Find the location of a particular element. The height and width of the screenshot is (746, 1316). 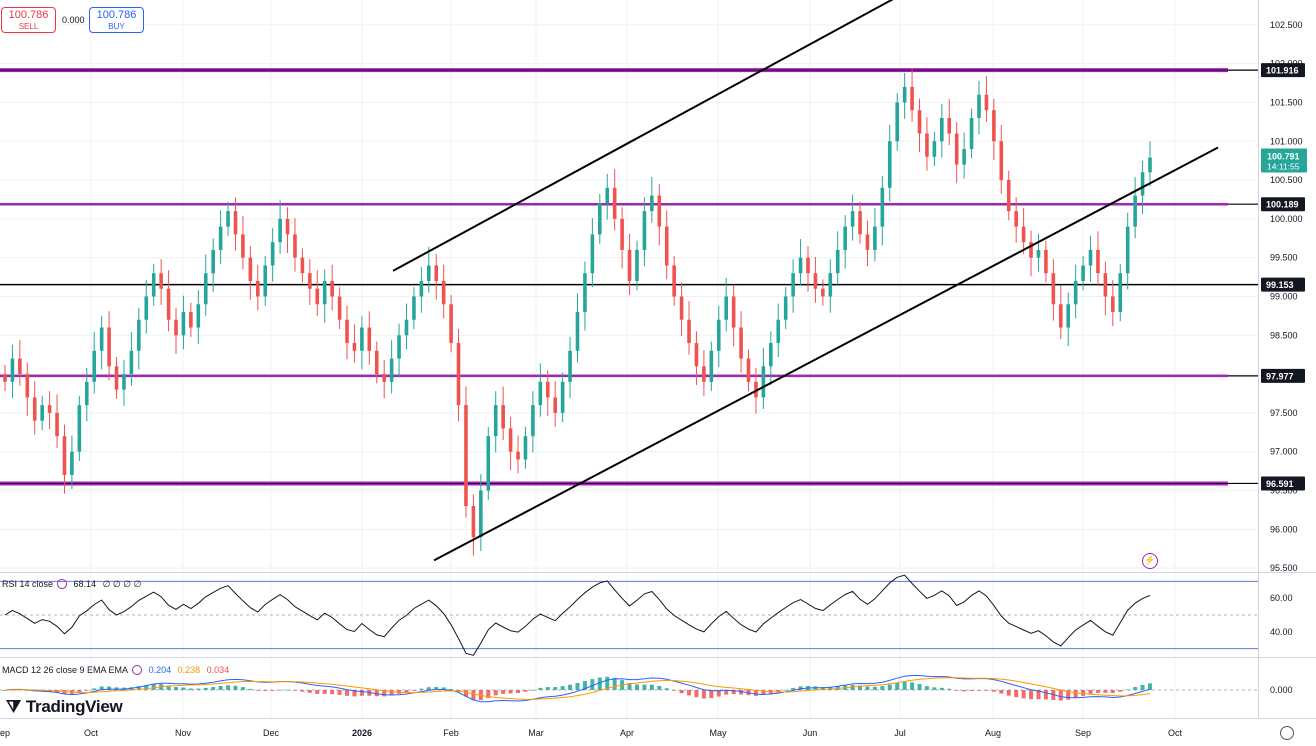

macd-value: 0.204 is located at coordinates (160, 670).